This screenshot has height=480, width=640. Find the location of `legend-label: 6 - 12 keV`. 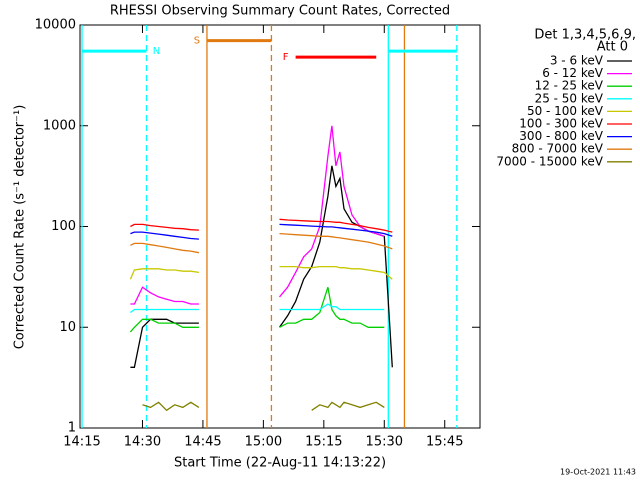

legend-label: 6 - 12 keV is located at coordinates (573, 73).